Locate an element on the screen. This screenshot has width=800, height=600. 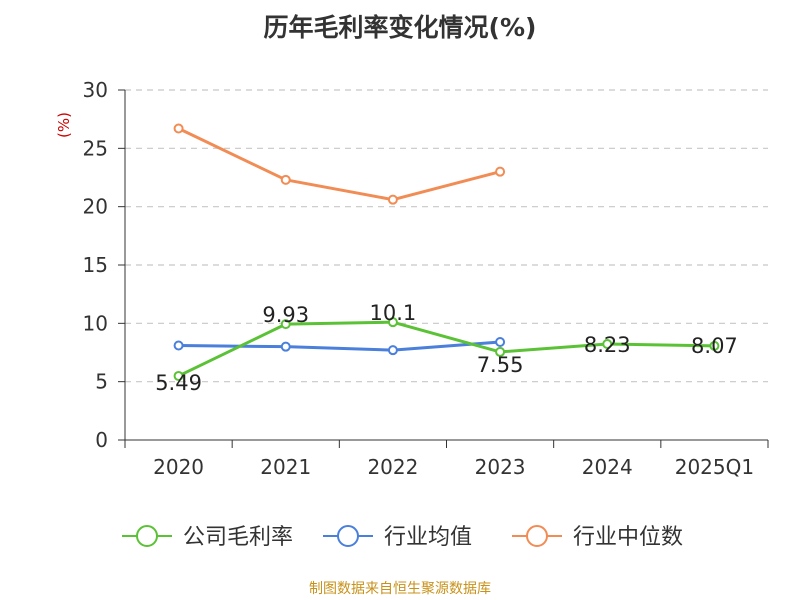
y-tick-label: 25 is located at coordinates (95, 148).